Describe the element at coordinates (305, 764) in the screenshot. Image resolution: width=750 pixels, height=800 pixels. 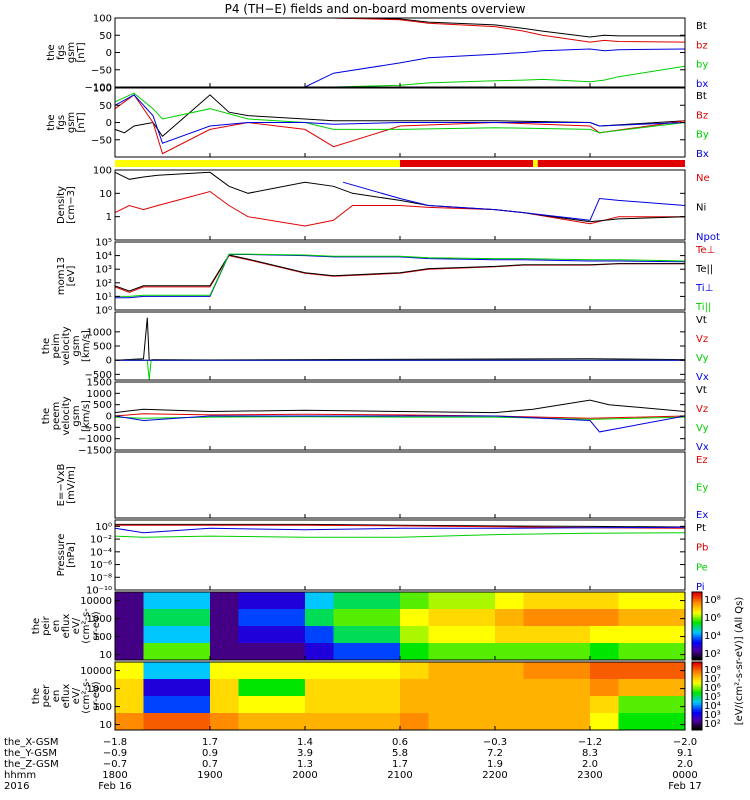
I see `x-axis-value: 1.3` at that location.